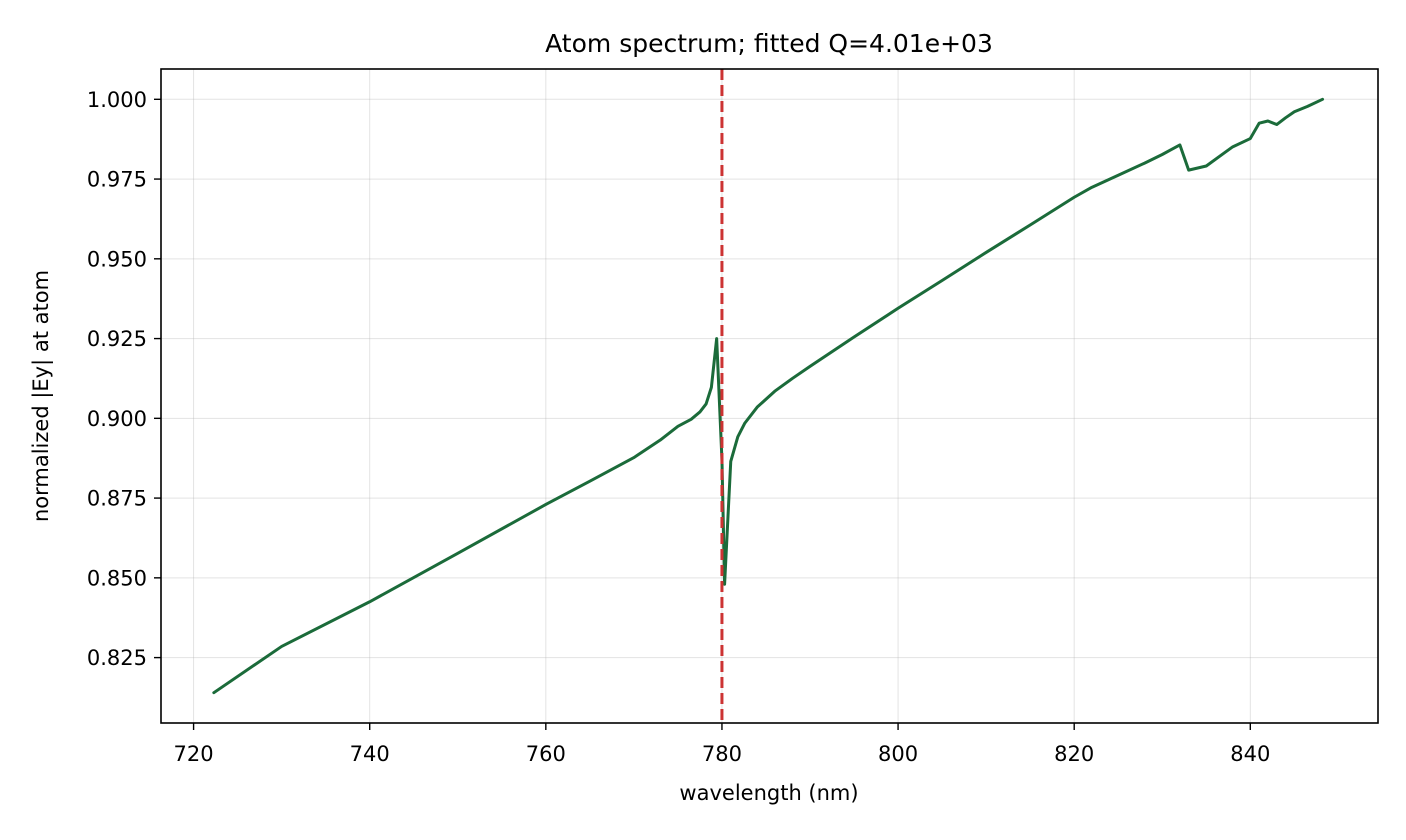 This screenshot has width=1406, height=840. I want to click on x-tick-label: 740, so click(370, 754).